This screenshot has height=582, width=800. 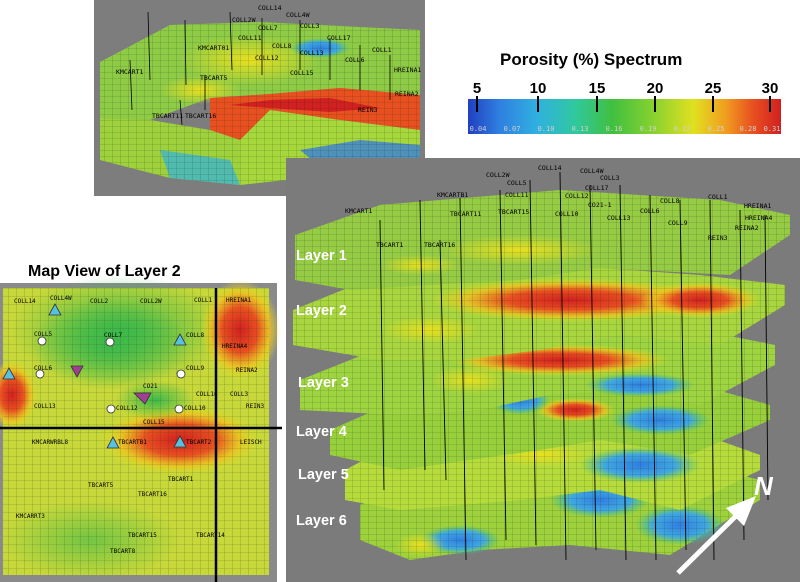 I want to click on map-well-label: COLL6, so click(x=43, y=368).